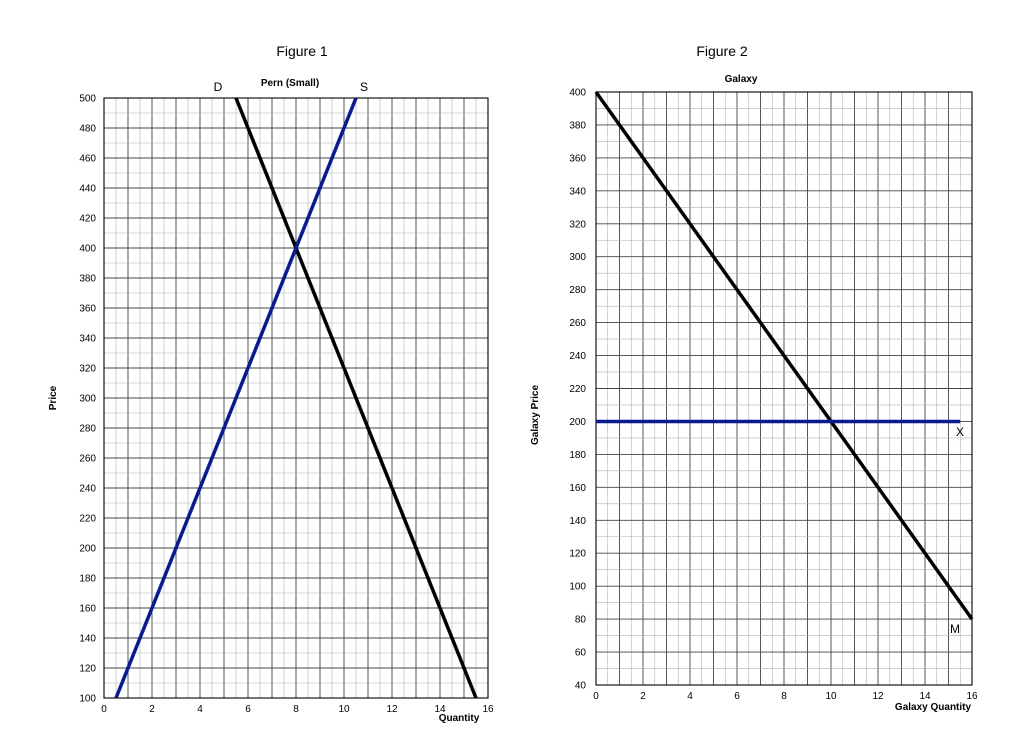  What do you see at coordinates (302, 51) in the screenshot?
I see `figure-1-heading: Figure 1` at bounding box center [302, 51].